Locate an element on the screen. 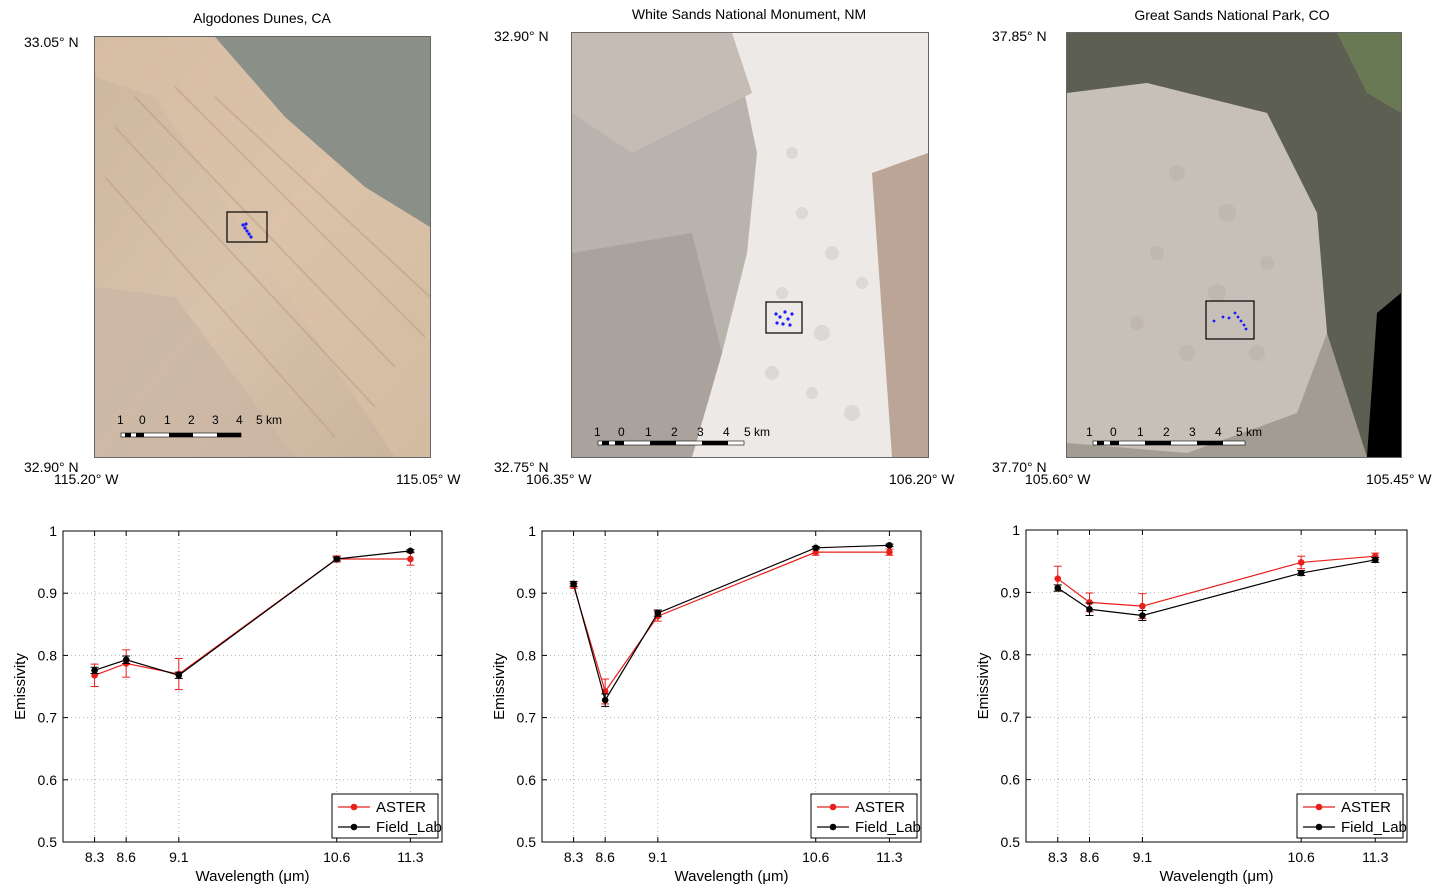 This screenshot has height=889, width=1447. map-title: Algodones Dunes, CA is located at coordinates (262, 18).